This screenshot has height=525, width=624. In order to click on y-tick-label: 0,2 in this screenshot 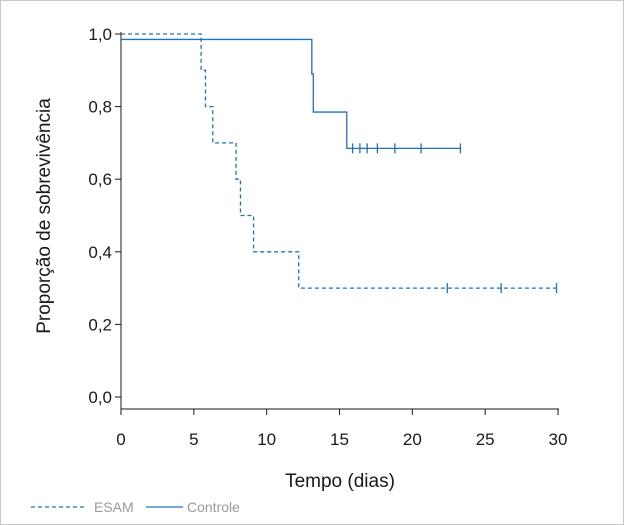, I will do `click(100, 324)`.